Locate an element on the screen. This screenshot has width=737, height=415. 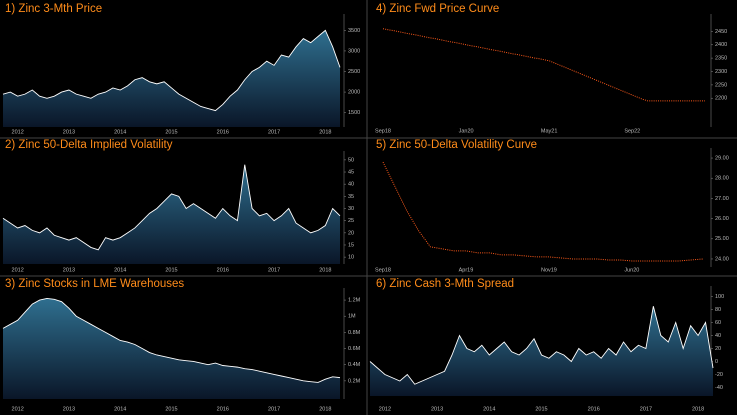
y-tick-label: 15 is located at coordinates (351, 245).